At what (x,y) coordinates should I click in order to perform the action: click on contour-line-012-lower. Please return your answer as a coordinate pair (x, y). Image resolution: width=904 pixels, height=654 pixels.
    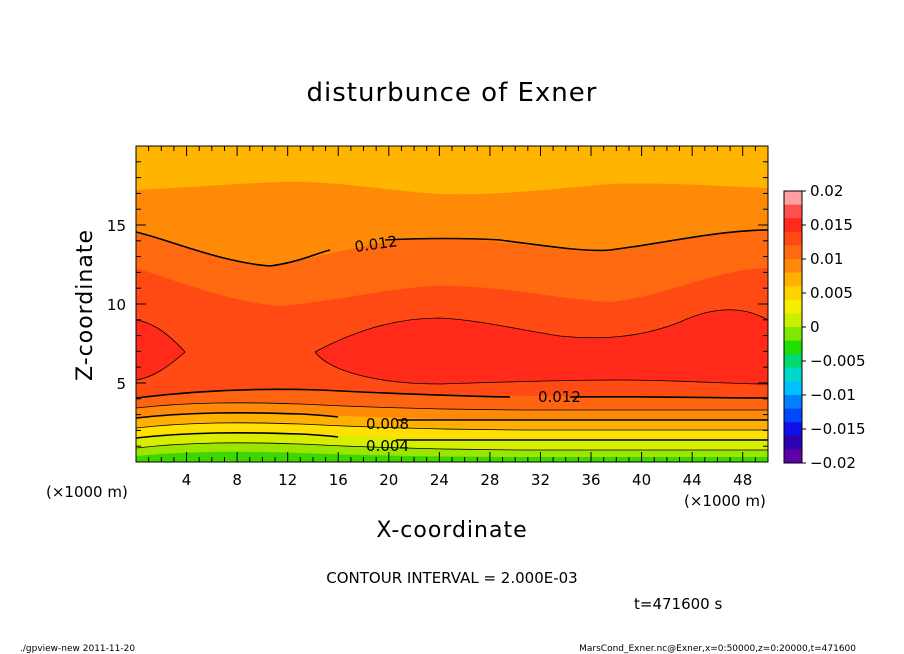
    Looking at the image, I should click on (452, 393).